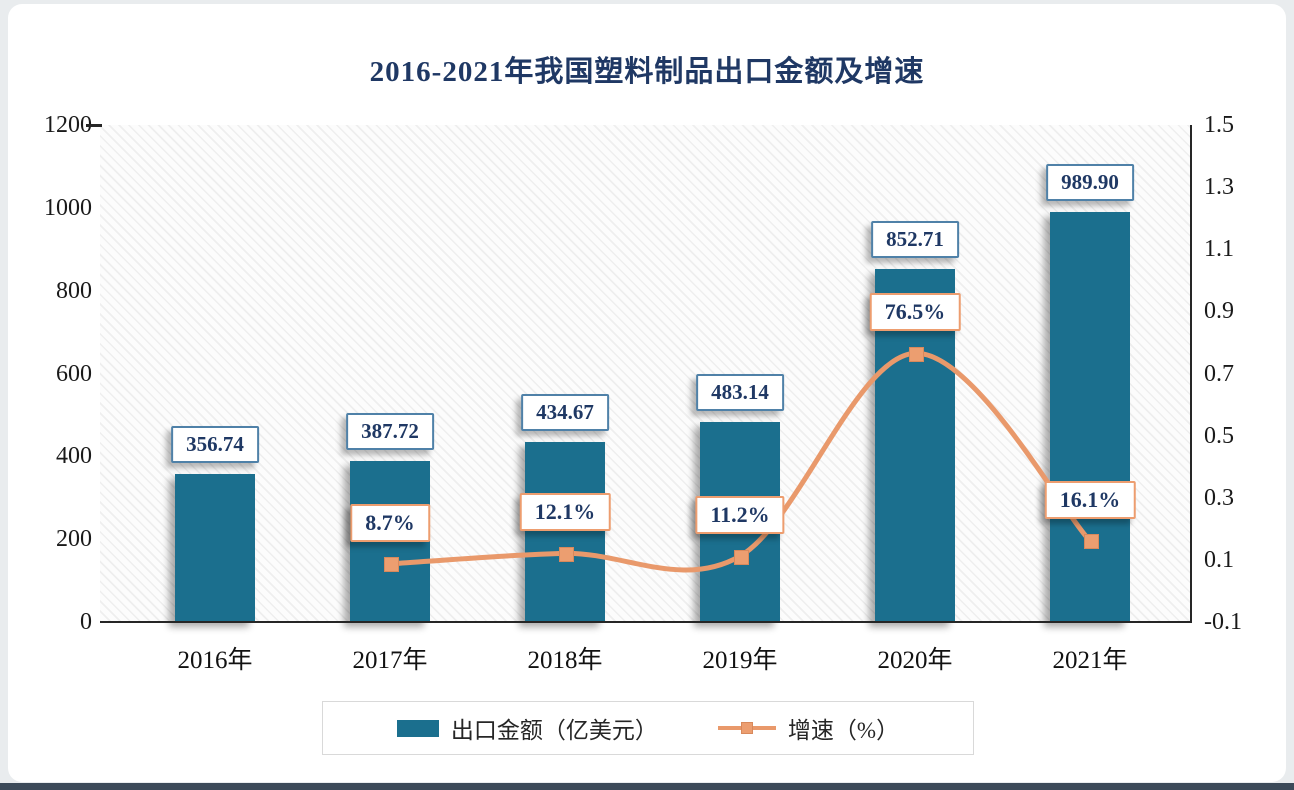 Image resolution: width=1294 pixels, height=790 pixels. What do you see at coordinates (1219, 435) in the screenshot?
I see `right-axis-tick-label: 0.5` at bounding box center [1219, 435].